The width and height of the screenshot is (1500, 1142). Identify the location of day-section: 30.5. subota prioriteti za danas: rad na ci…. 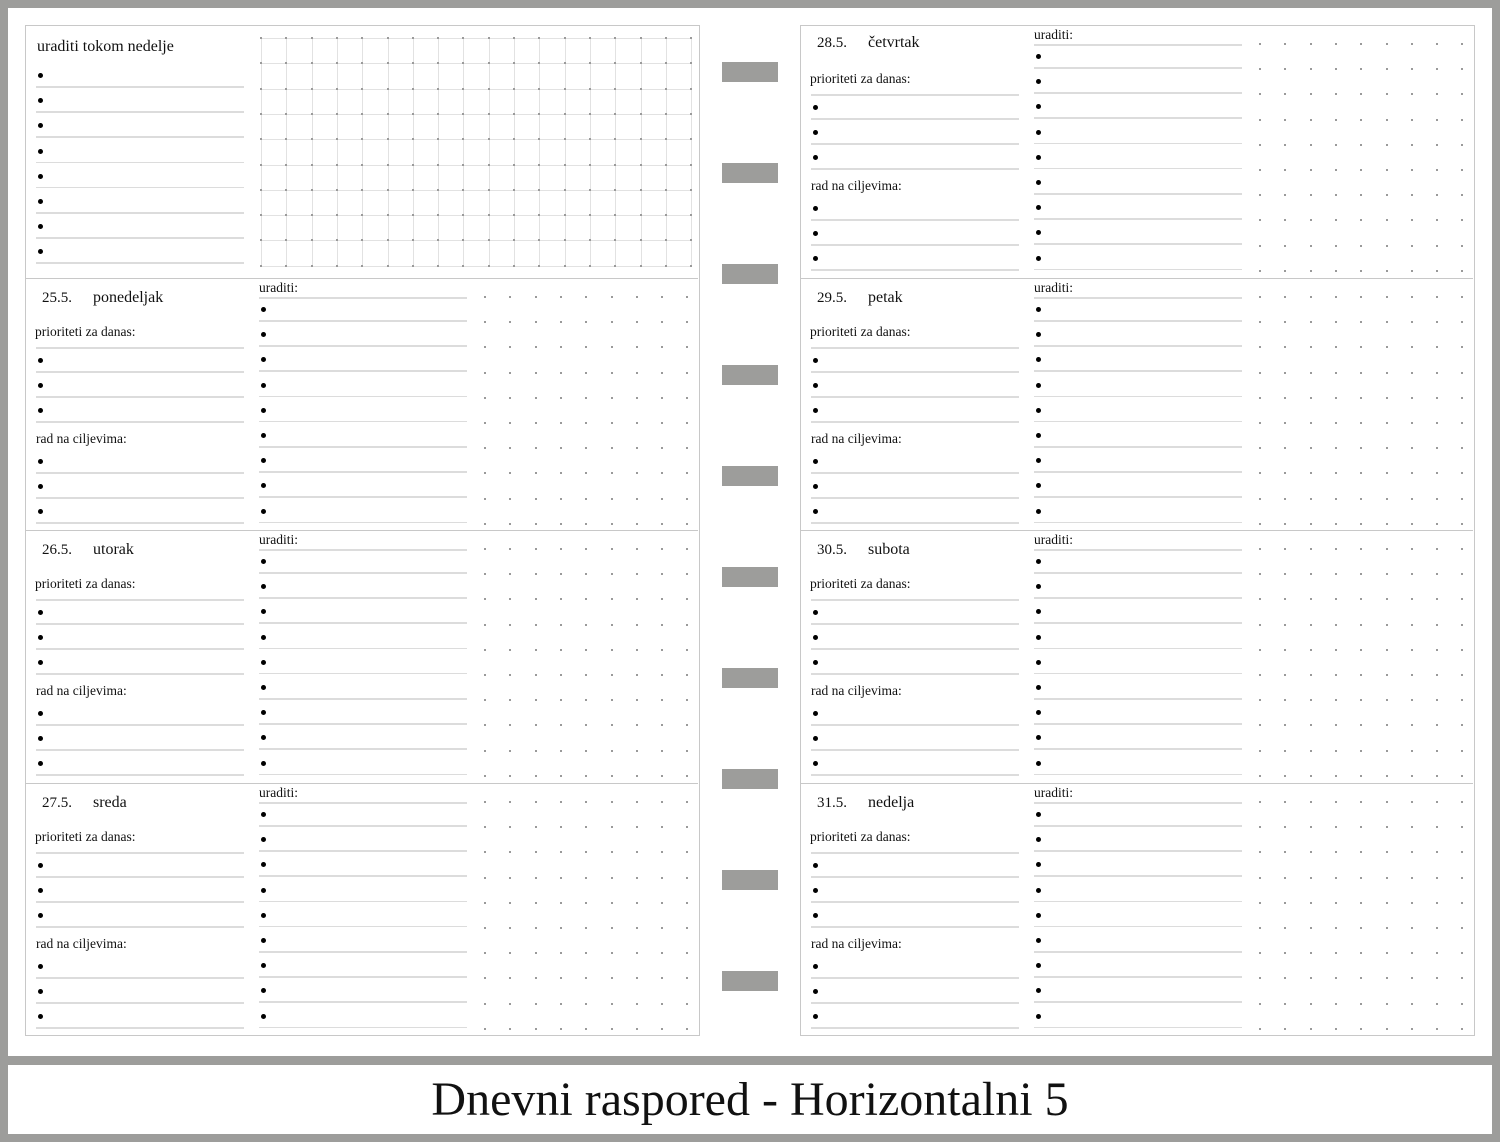
(1137, 656).